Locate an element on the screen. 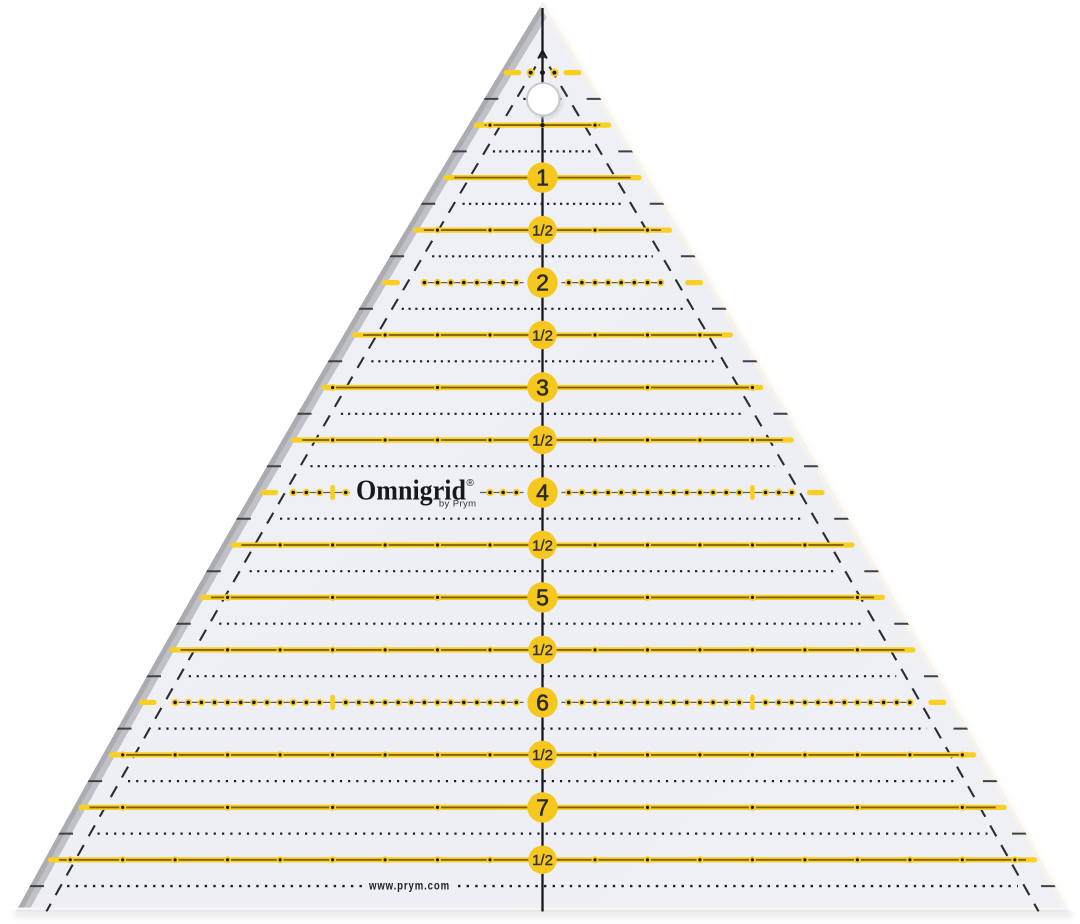 This screenshot has width=1080, height=924. svg-text: 1 is located at coordinates (542, 178).